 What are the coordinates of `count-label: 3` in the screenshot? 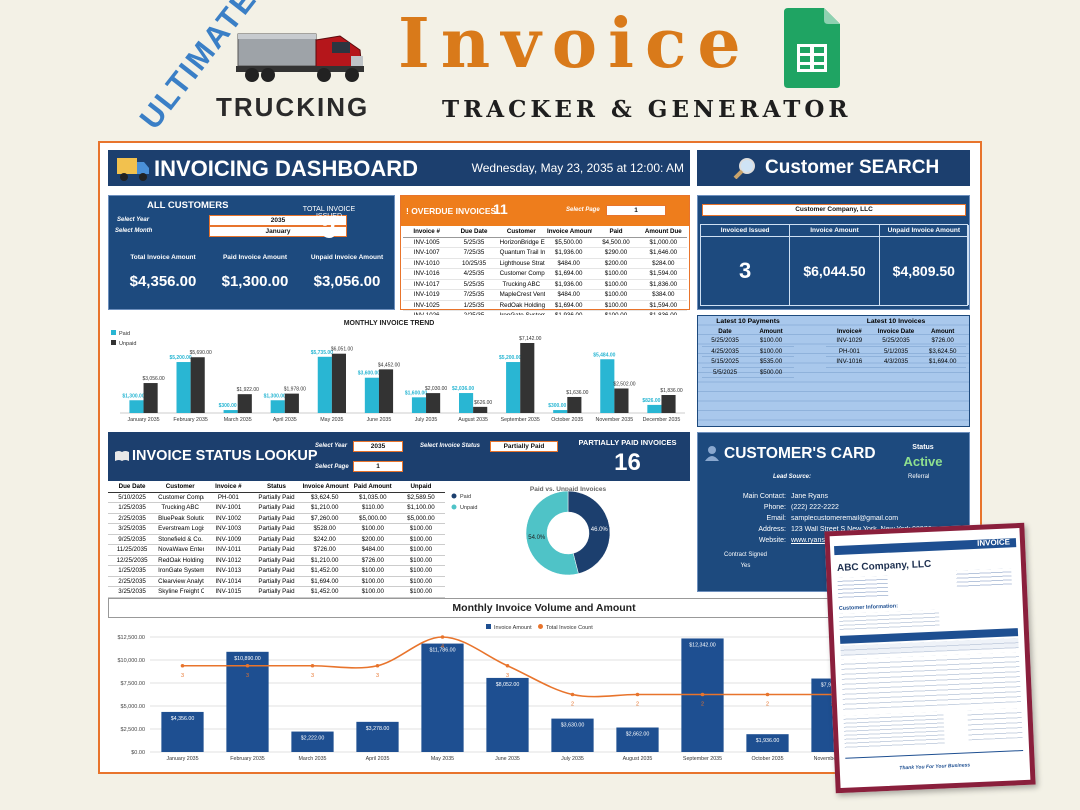 It's located at (507, 676).